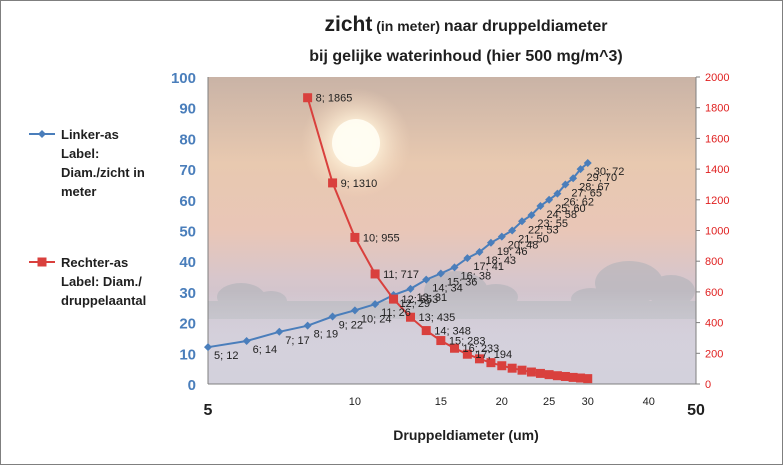 This screenshot has height=469, width=783. Describe the element at coordinates (488, 267) in the screenshot. I see `data-label-diam-zicht: 17; 41` at that location.